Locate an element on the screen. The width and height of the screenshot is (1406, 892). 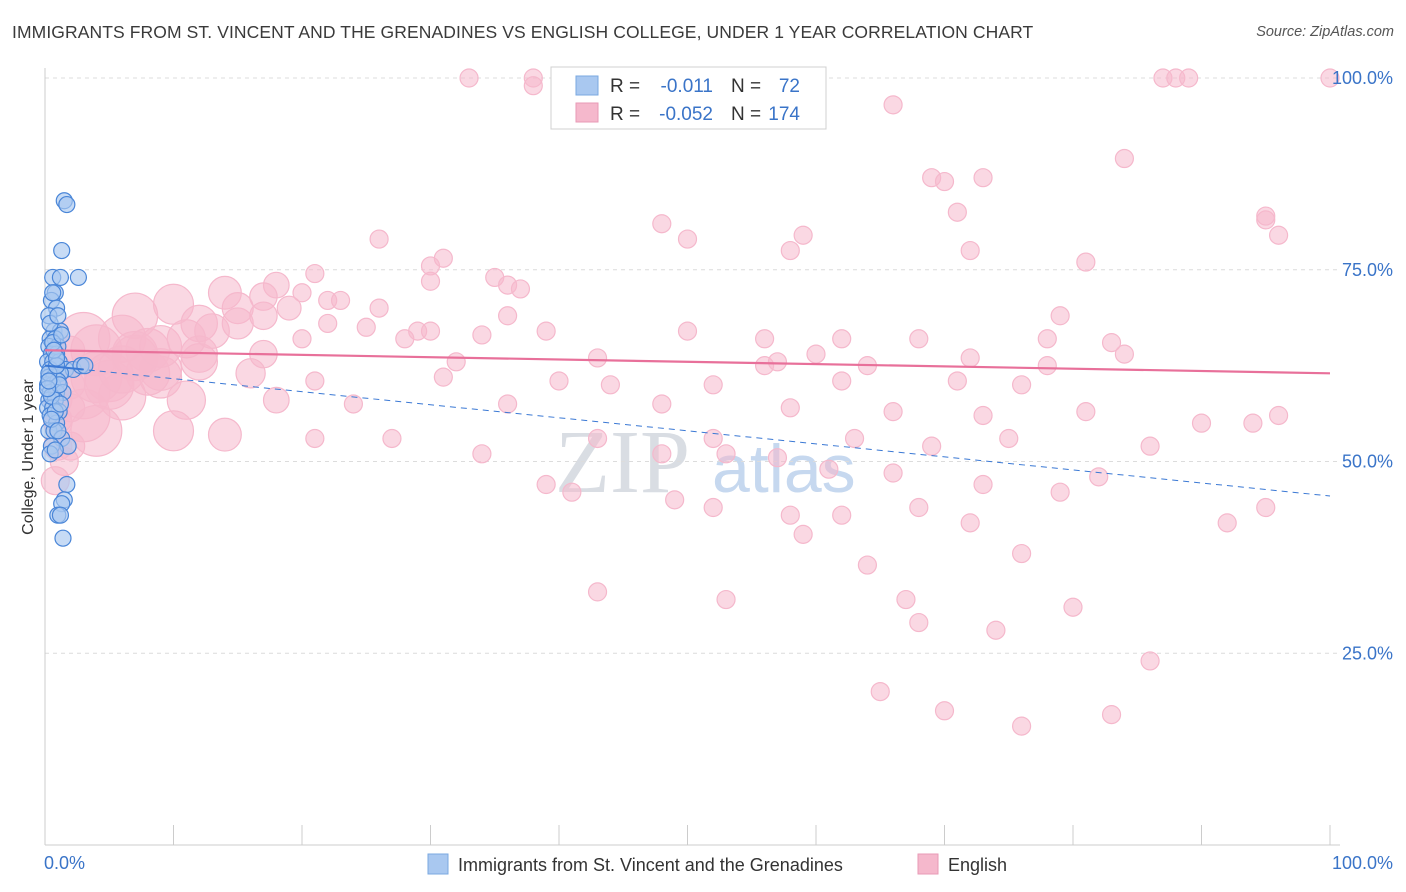
source-label: Source: ZipAtlas.com is located at coordinates (1325, 32).